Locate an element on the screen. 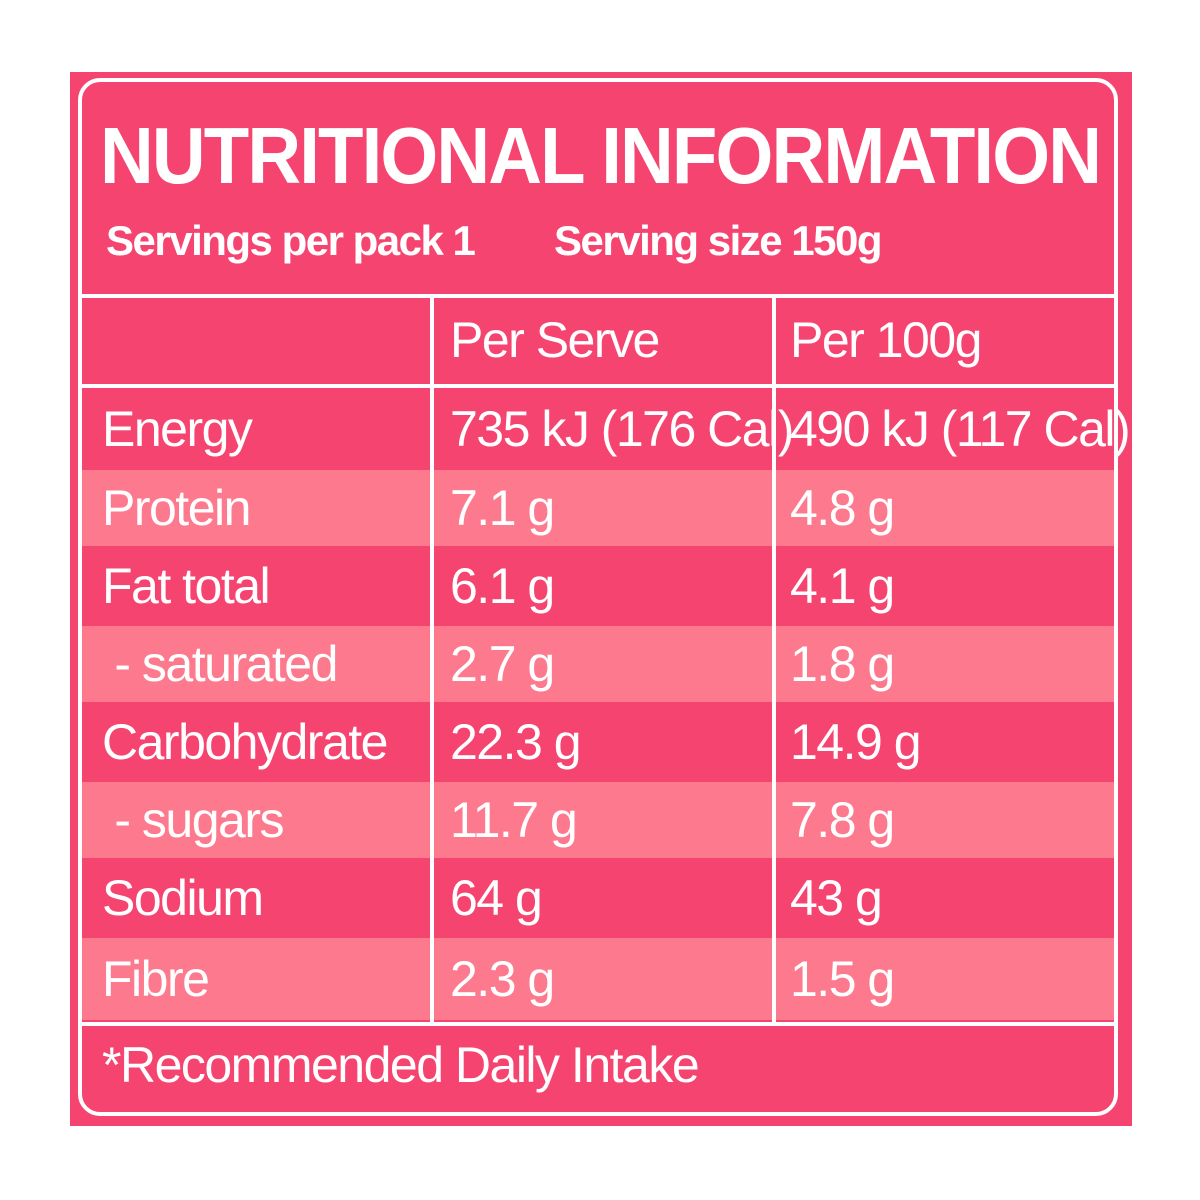 Image resolution: width=1200 pixels, height=1200 pixels. per-serve-value: 6.1 g is located at coordinates (502, 586).